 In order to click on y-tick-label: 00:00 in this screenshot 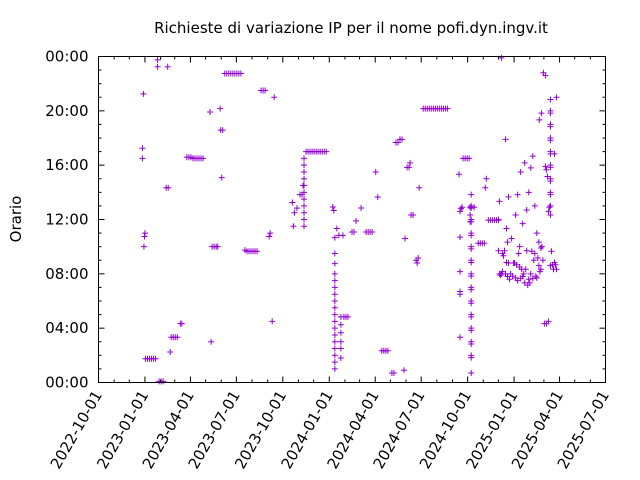, I will do `click(66, 57)`.